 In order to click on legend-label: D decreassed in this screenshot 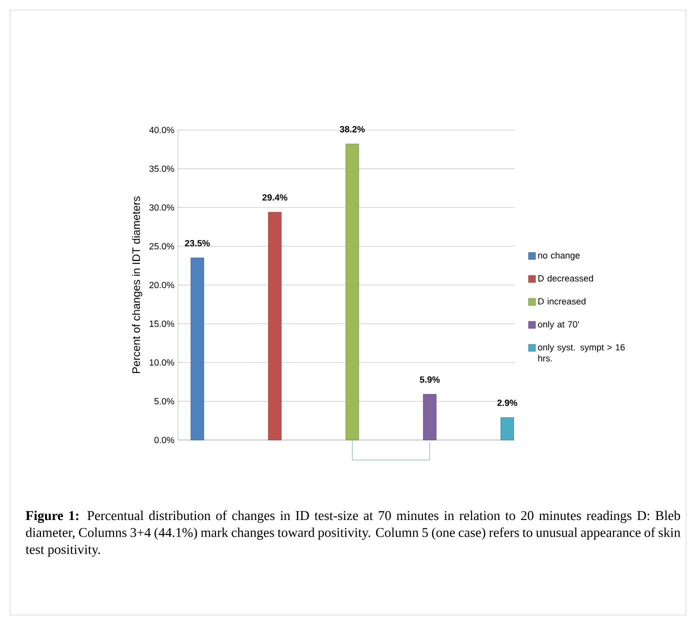, I will do `click(565, 278)`.